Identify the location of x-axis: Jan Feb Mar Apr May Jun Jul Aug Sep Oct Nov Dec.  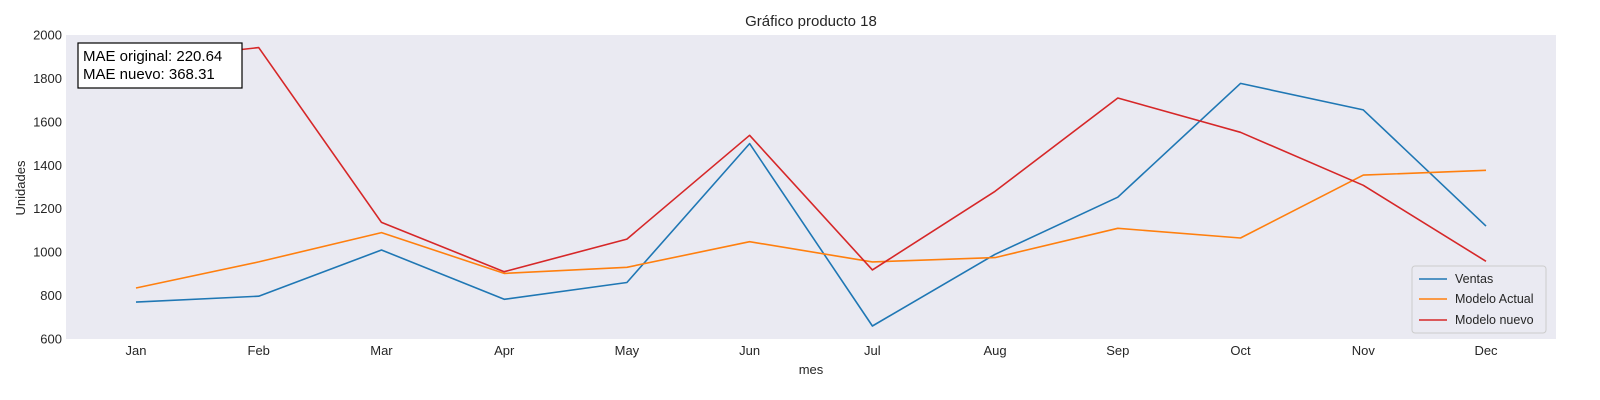
(812, 350).